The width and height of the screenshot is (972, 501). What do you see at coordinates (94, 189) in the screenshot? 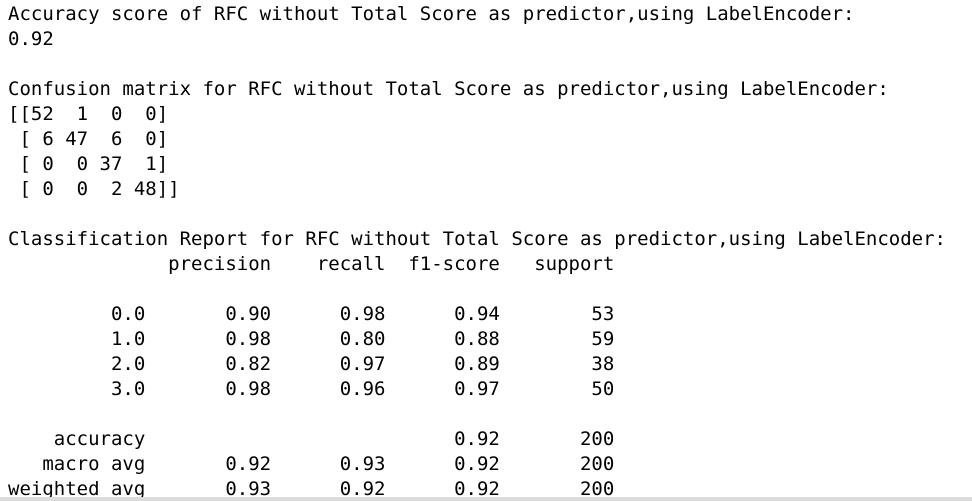
I see `confusion-matrix-row: [ 0 0 2 48]]` at bounding box center [94, 189].